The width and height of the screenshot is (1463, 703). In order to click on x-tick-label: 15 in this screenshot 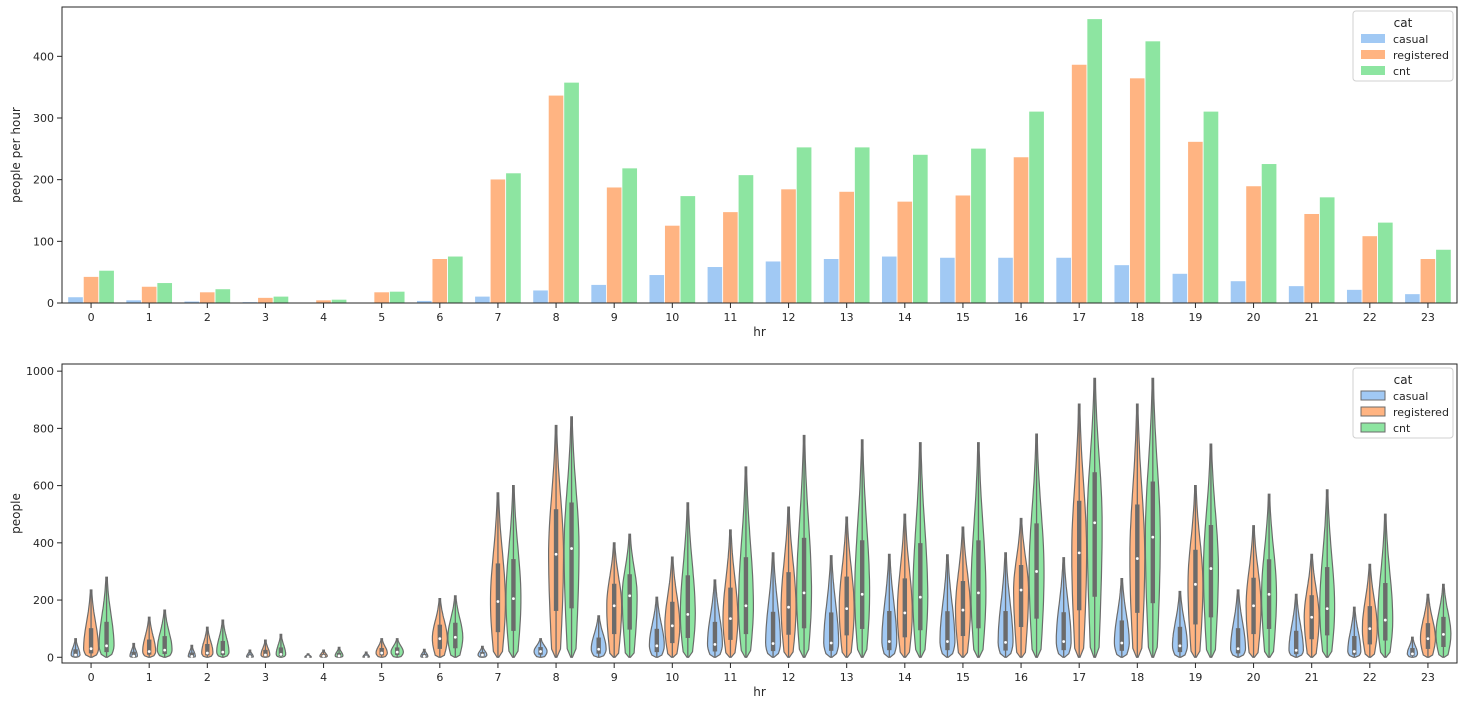, I will do `click(963, 317)`.